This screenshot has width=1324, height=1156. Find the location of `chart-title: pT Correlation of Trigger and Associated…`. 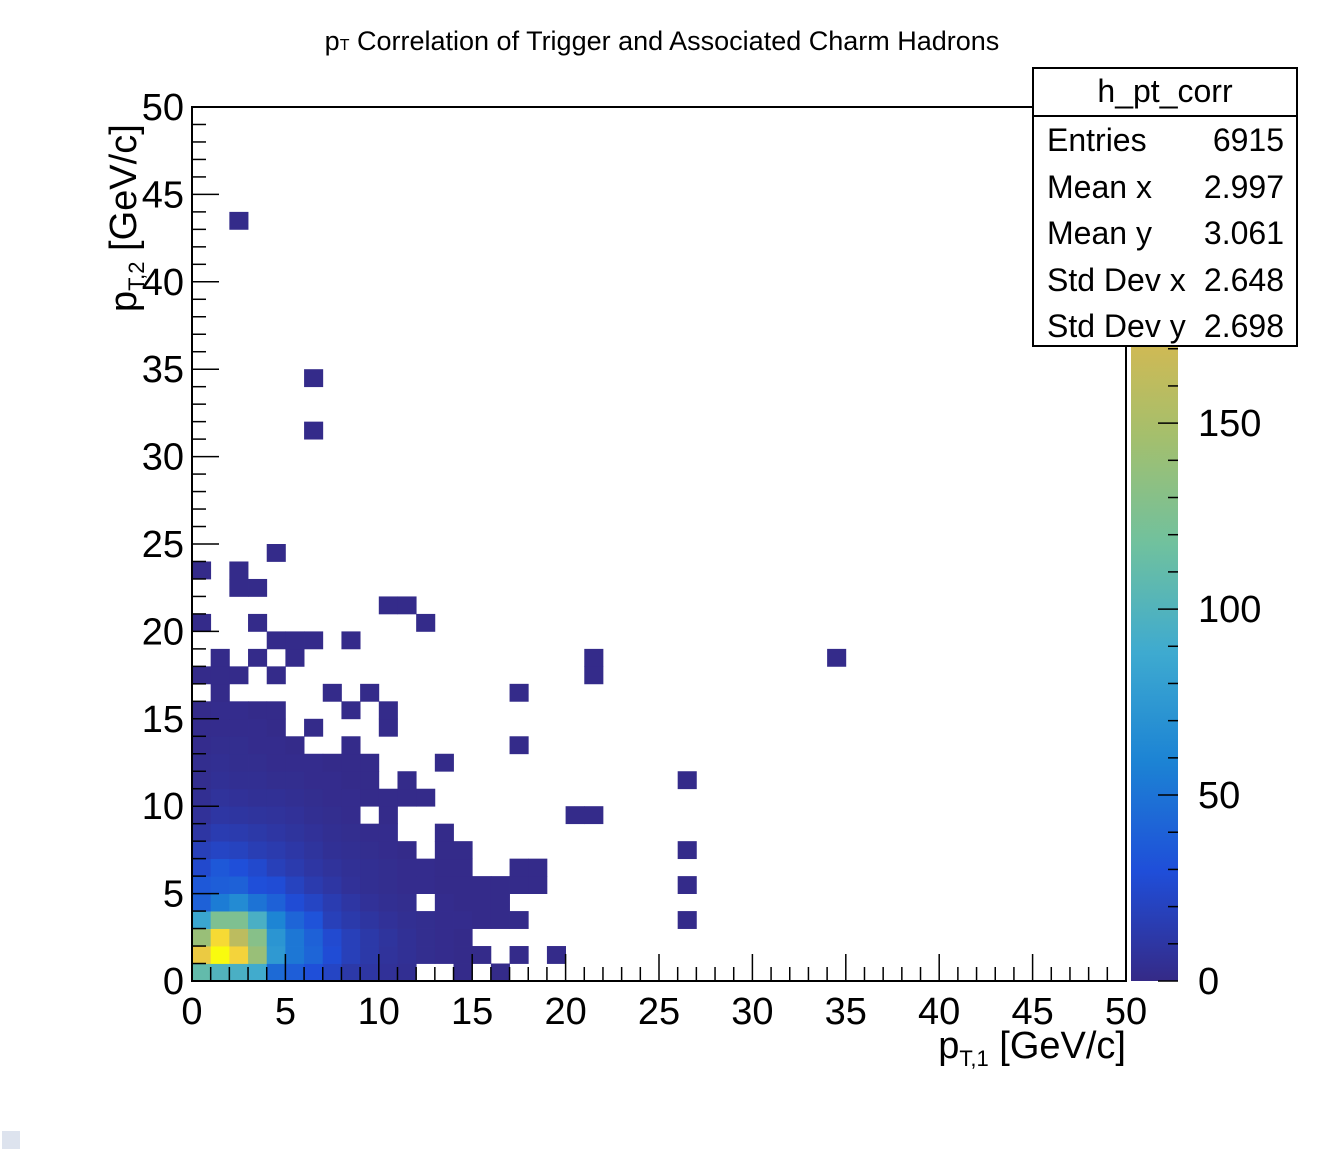

chart-title: pT Correlation of Trigger and Associated… is located at coordinates (662, 41).